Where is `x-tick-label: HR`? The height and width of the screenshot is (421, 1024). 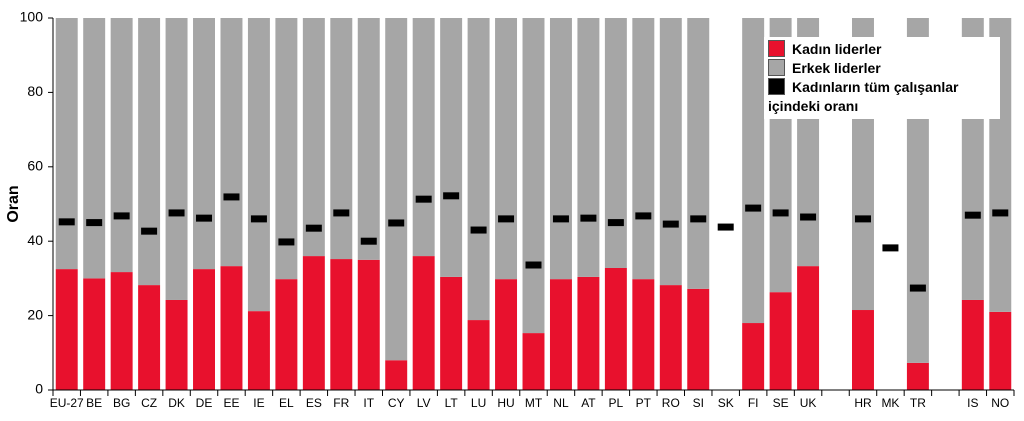 x-tick-label: HR is located at coordinates (863, 403).